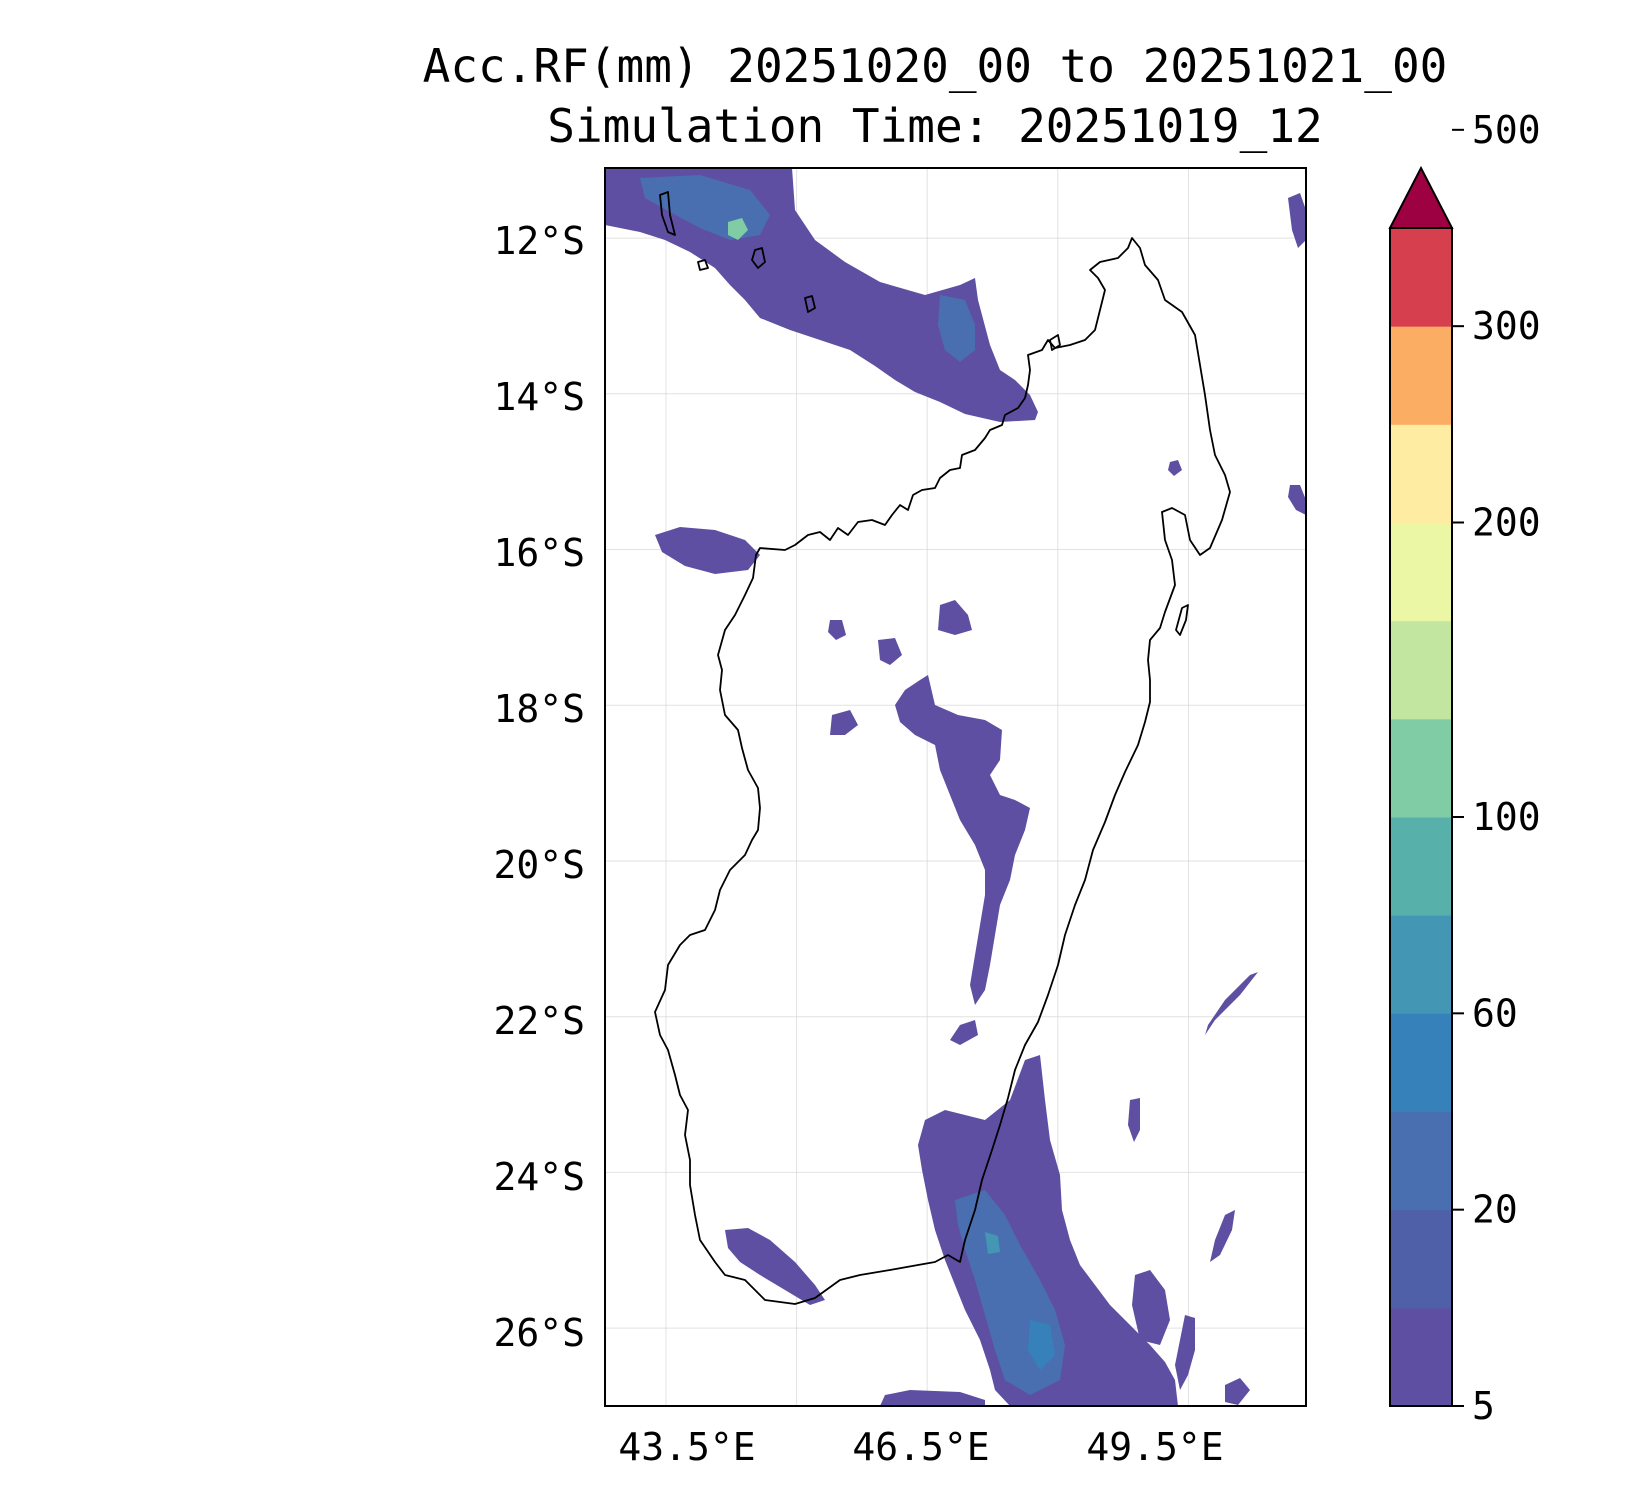 The height and width of the screenshot is (1500, 1650). What do you see at coordinates (1175, 468) in the screenshot?
I see `rainfall-cell-ne-coast` at bounding box center [1175, 468].